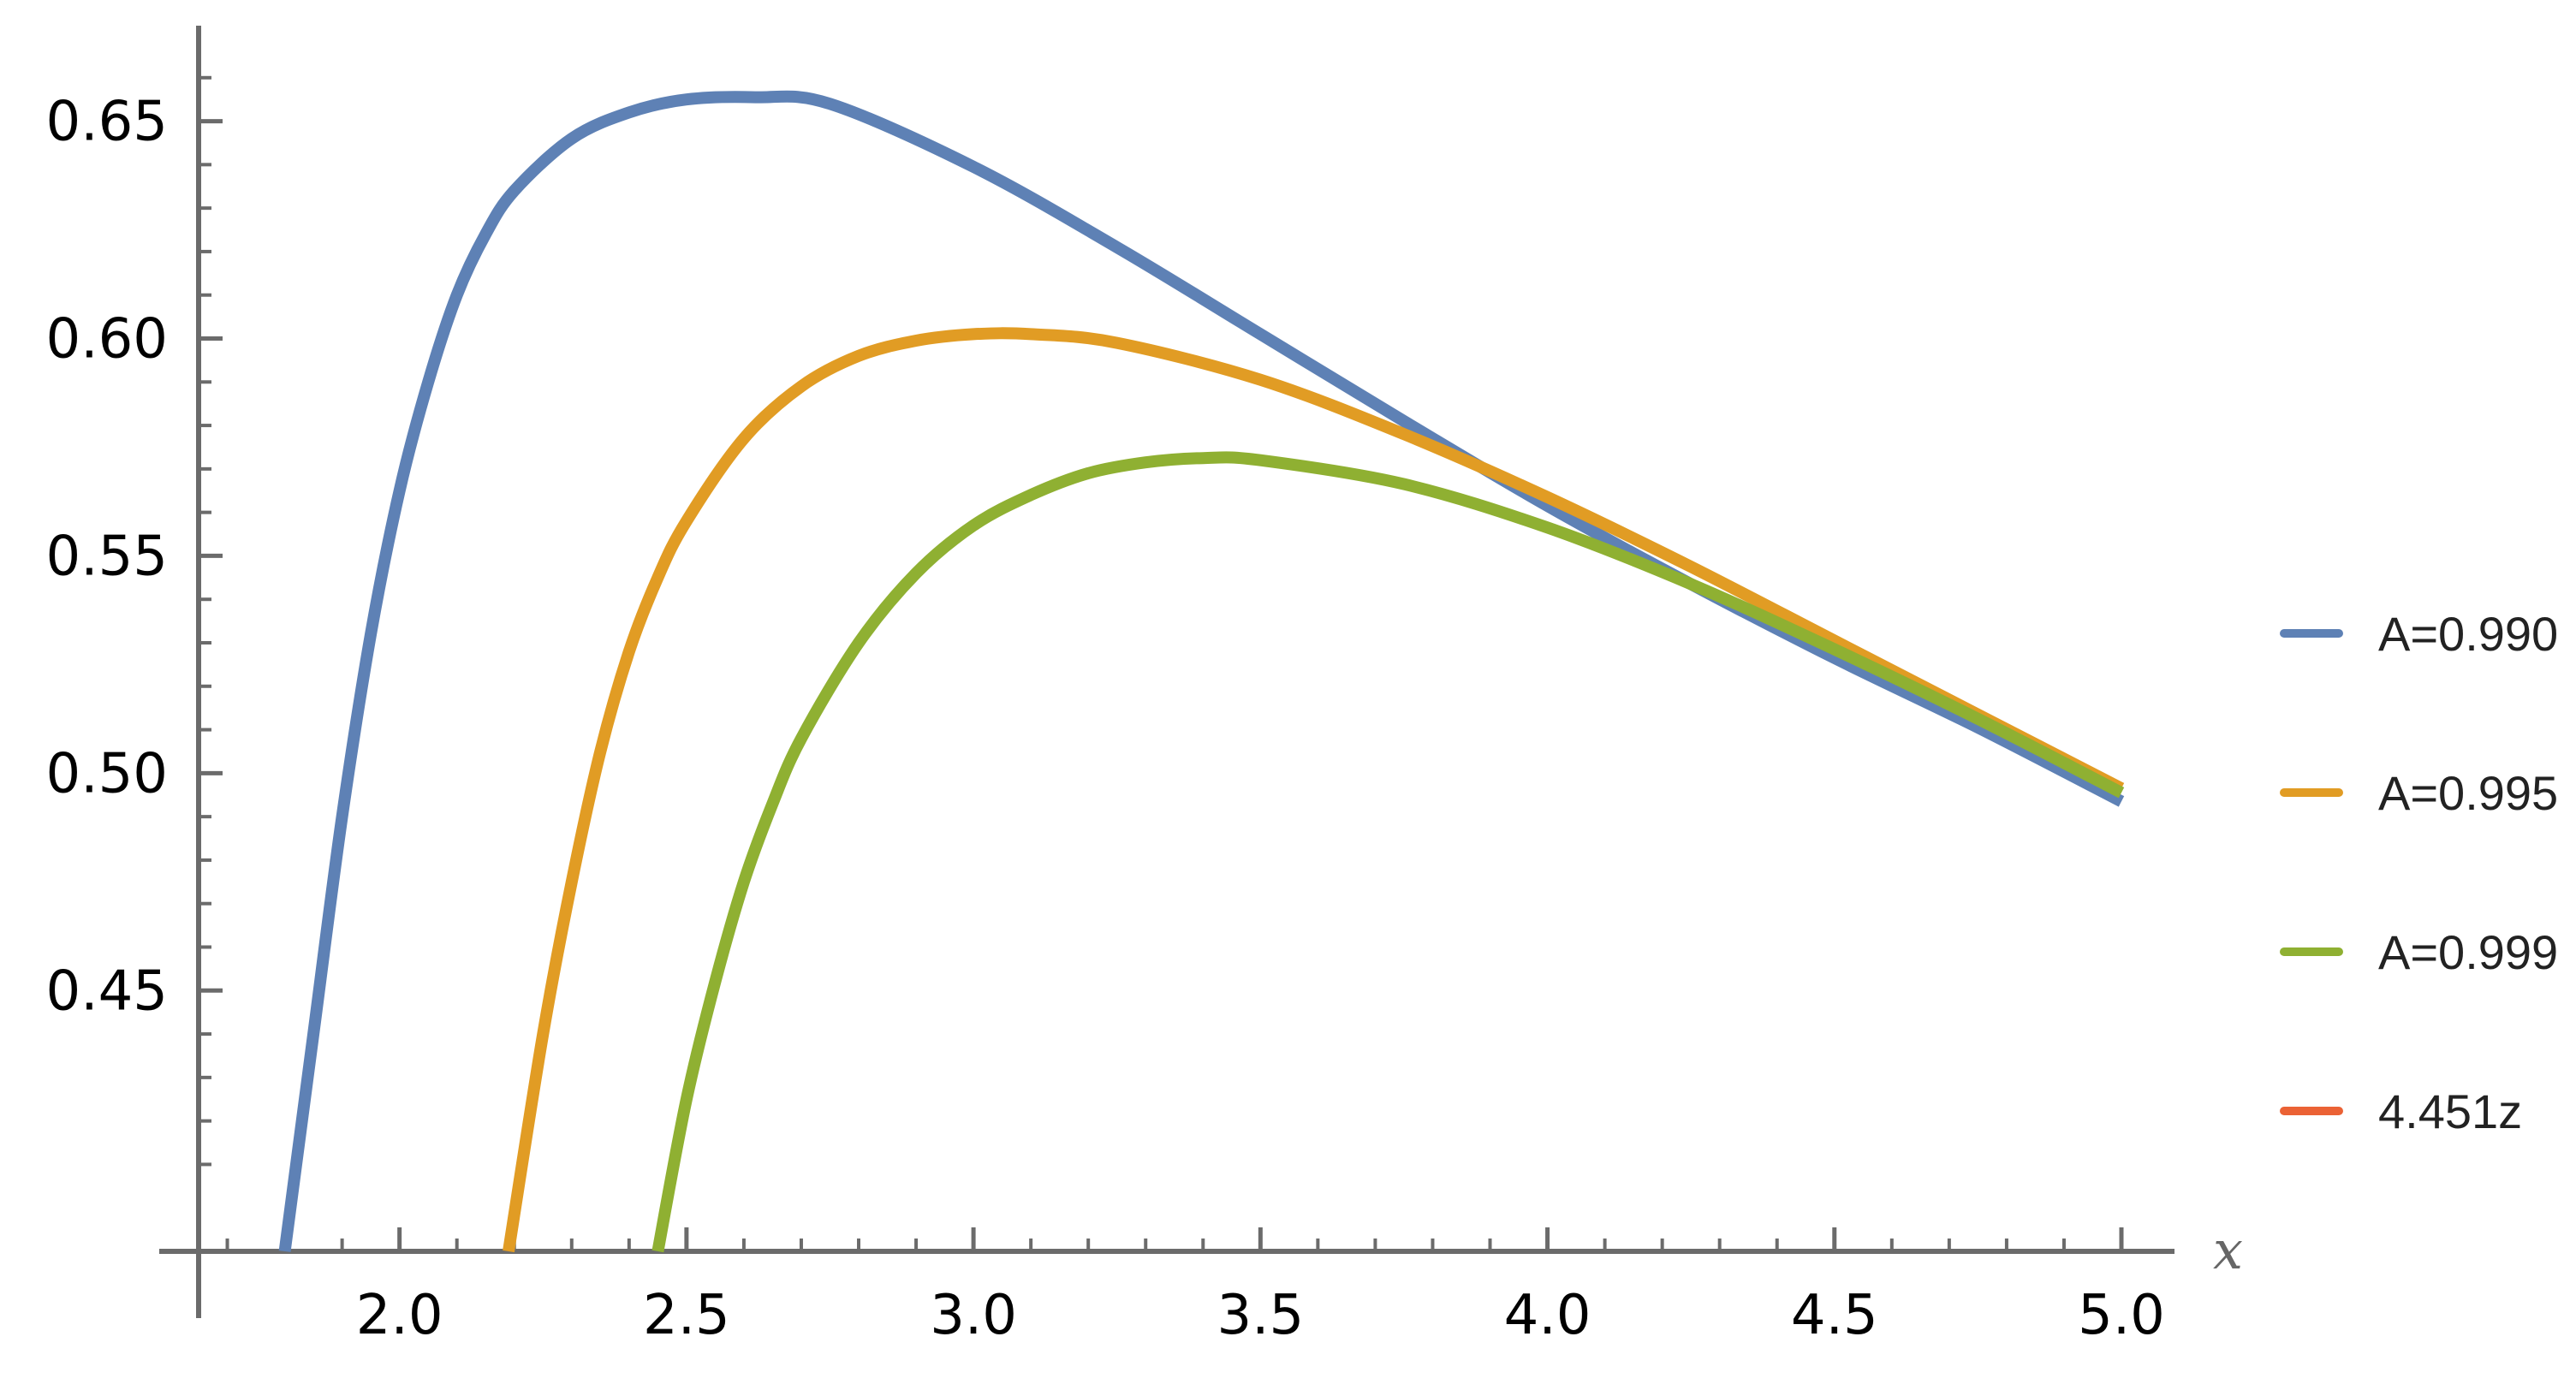 The width and height of the screenshot is (2576, 1390). Describe the element at coordinates (1548, 1316) in the screenshot. I see `x-tick-label: 4.0` at that location.